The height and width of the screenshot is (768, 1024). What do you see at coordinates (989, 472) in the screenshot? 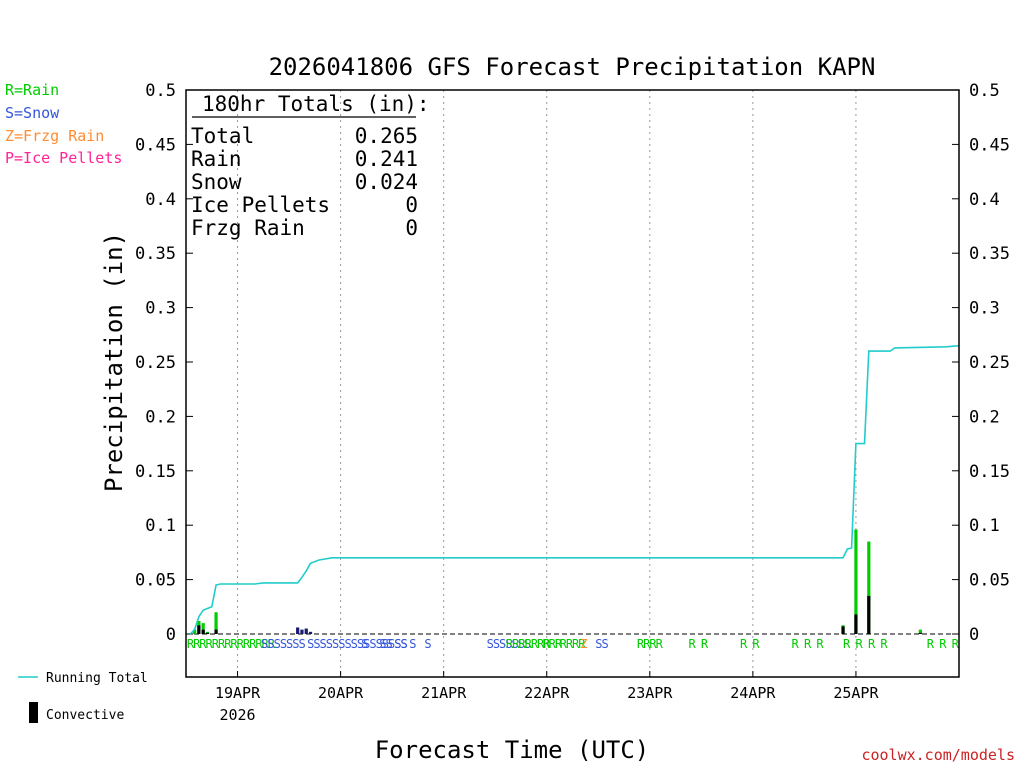
I see `y-tick-label-right: 0.15` at bounding box center [989, 472].